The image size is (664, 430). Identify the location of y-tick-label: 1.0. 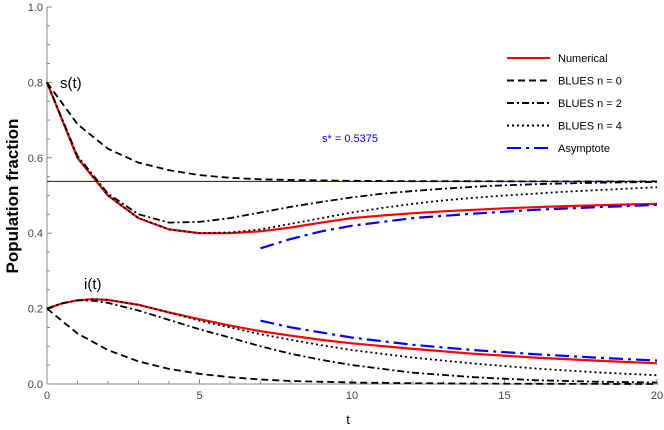
(35, 8).